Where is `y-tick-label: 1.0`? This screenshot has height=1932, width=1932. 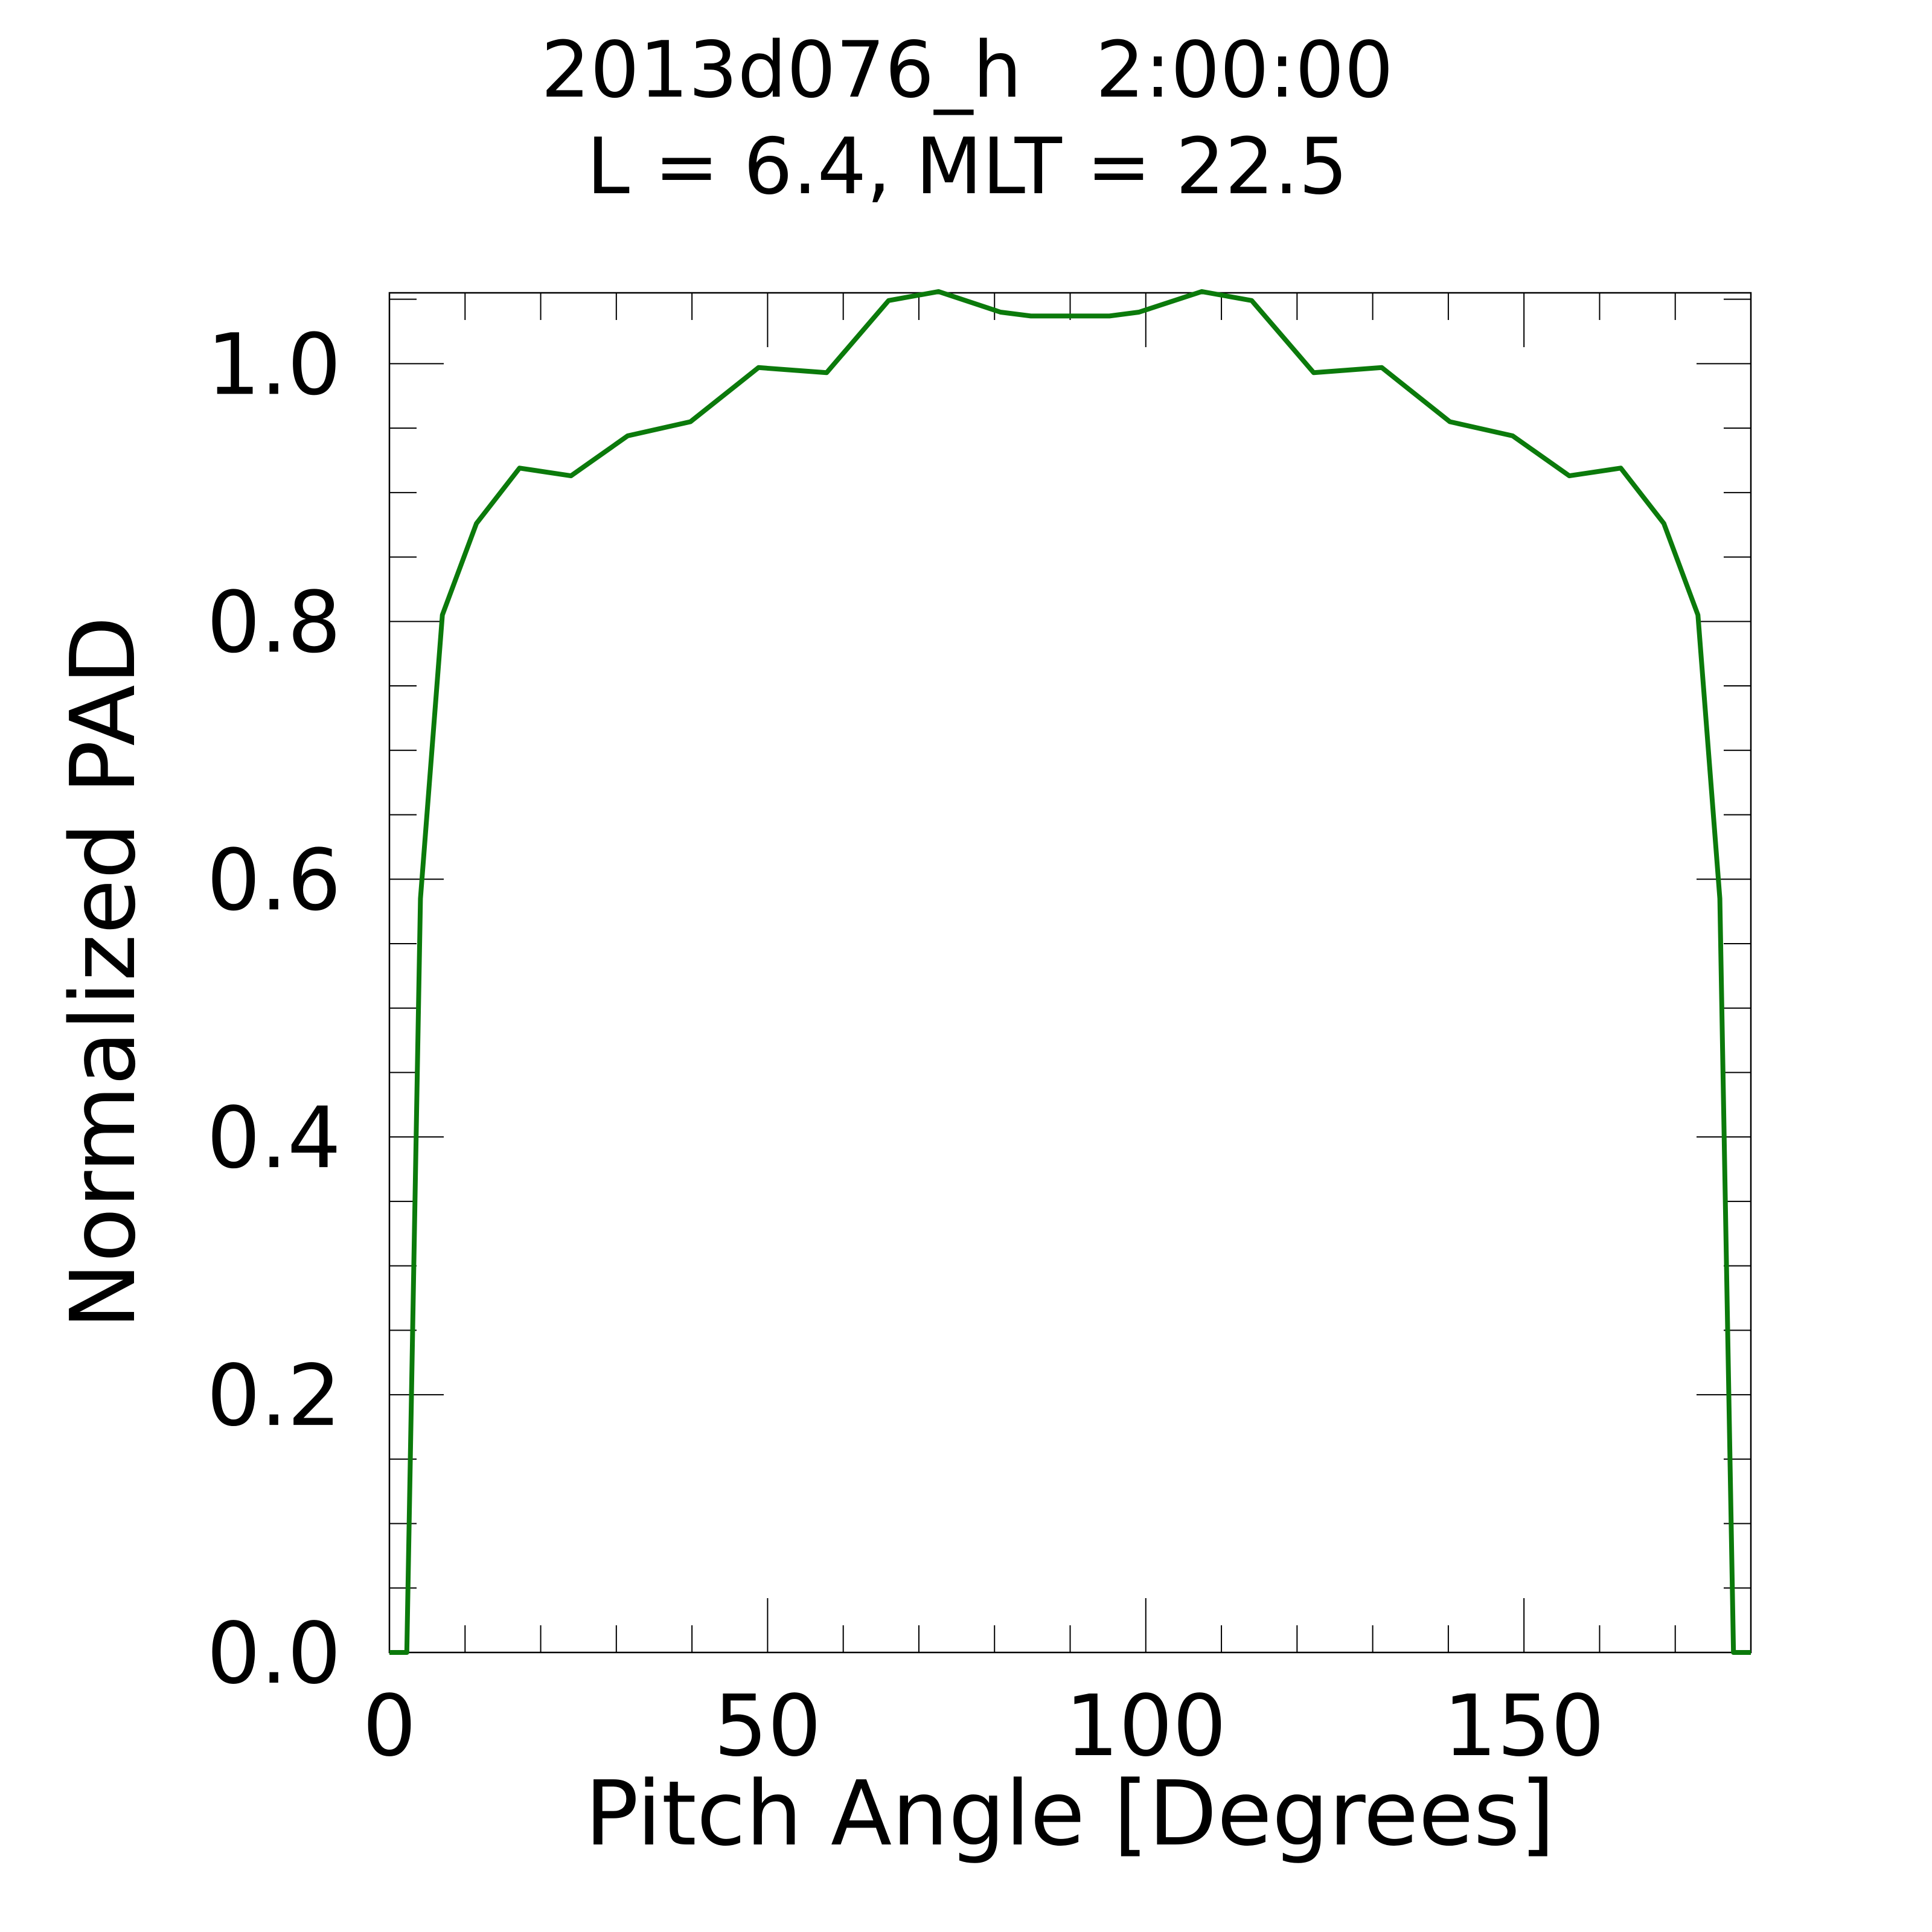
y-tick-label: 1.0 is located at coordinates (273, 365).